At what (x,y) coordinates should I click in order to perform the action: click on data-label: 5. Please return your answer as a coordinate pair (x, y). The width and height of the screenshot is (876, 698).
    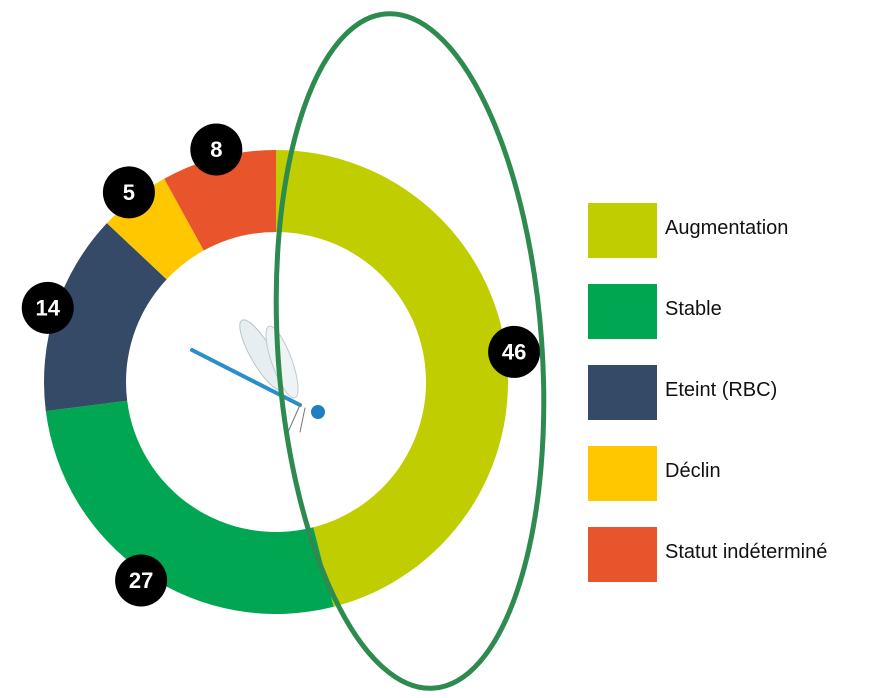
    Looking at the image, I should click on (129, 192).